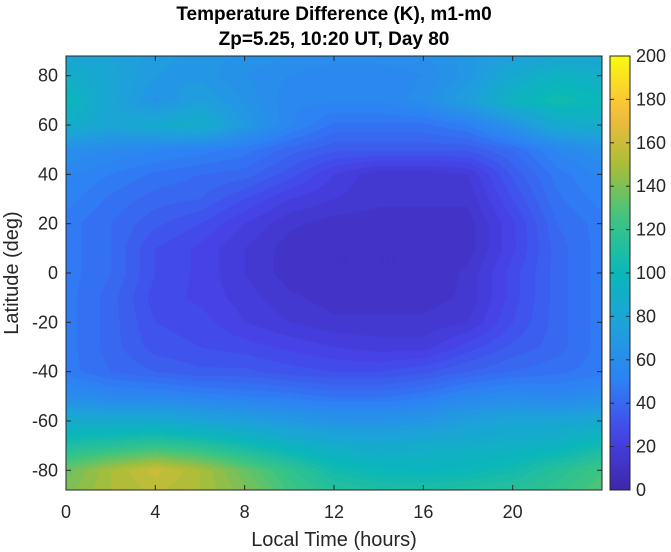  What do you see at coordinates (513, 512) in the screenshot?
I see `x-tick-label: 20` at bounding box center [513, 512].